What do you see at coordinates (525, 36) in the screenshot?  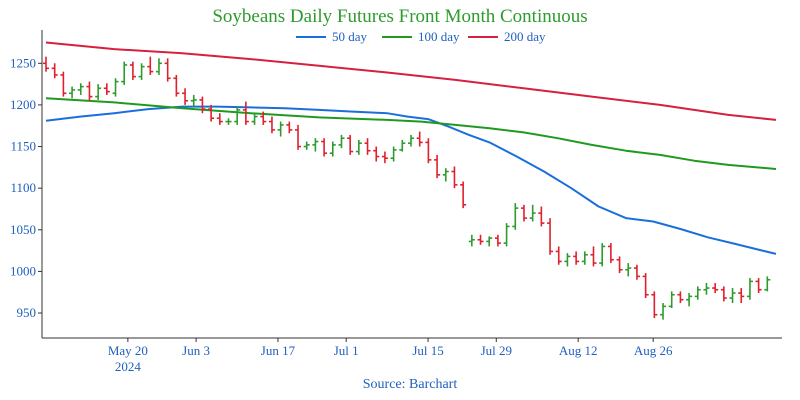 I see `legend-label: 200 day` at bounding box center [525, 36].